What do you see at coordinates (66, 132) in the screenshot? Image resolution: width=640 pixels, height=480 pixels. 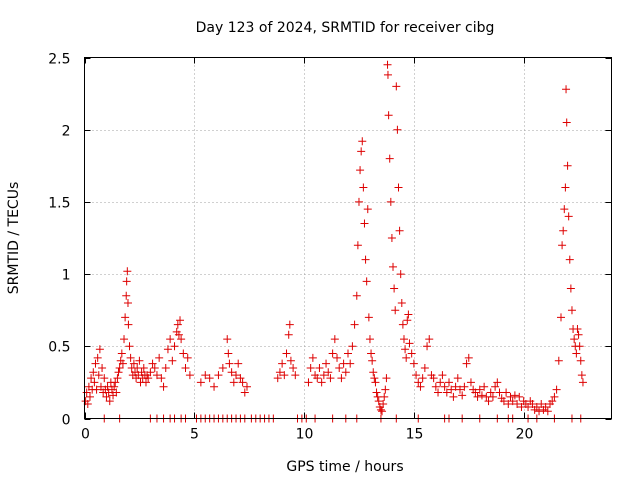 I see `y-tick-label: 2` at bounding box center [66, 132].